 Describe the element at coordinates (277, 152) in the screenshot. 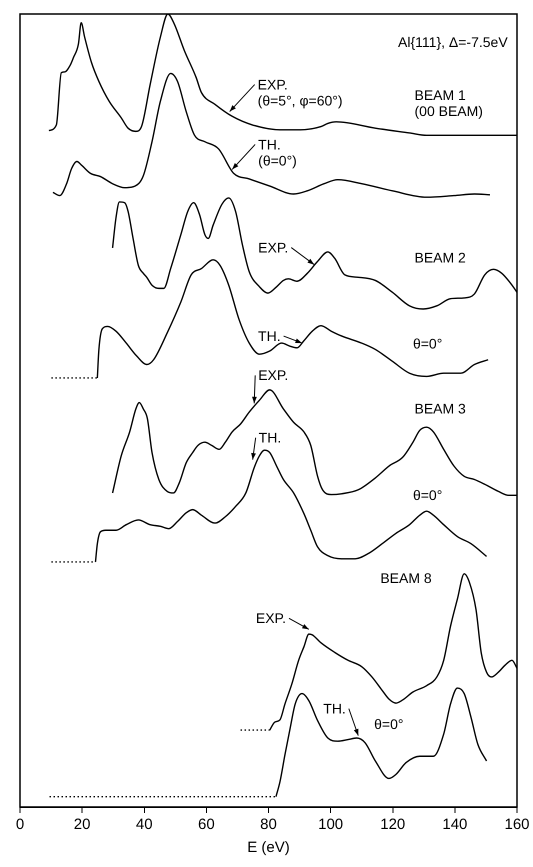

I see `annotation: TH. (θ=0°)` at that location.